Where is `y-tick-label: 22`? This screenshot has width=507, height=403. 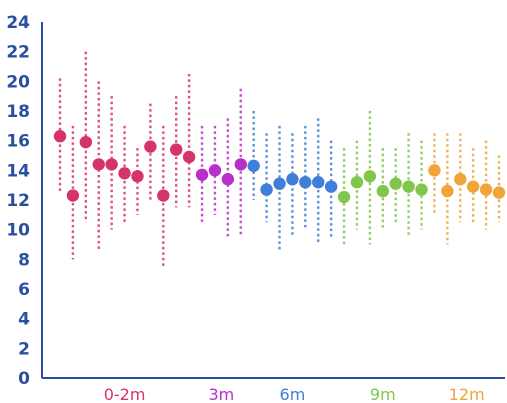
y-tick-label: 22 is located at coordinates (18, 53).